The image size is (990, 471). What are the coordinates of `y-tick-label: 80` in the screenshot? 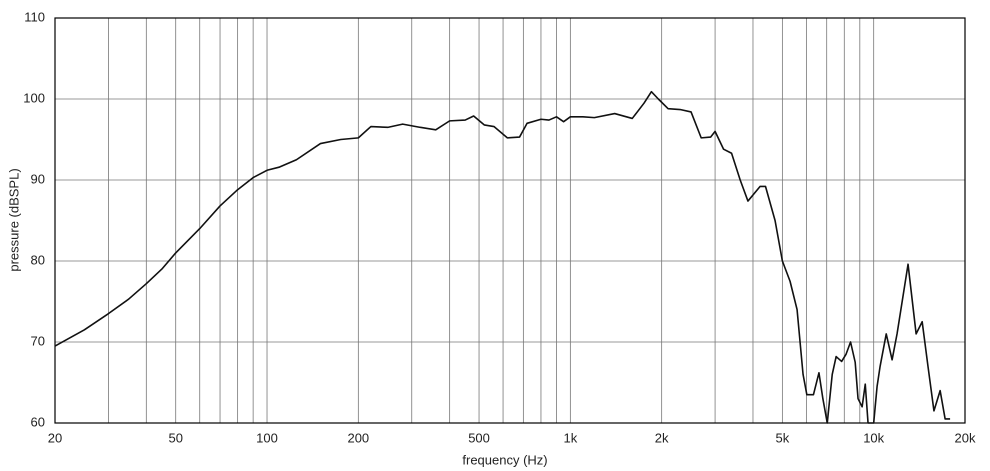 It's located at (38, 259).